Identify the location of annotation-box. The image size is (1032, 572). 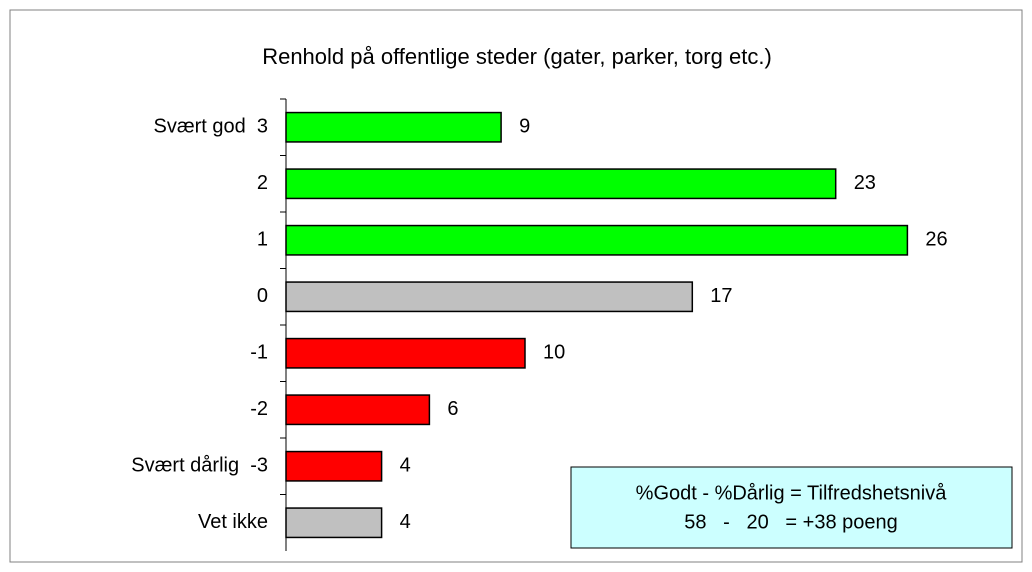
(791, 507).